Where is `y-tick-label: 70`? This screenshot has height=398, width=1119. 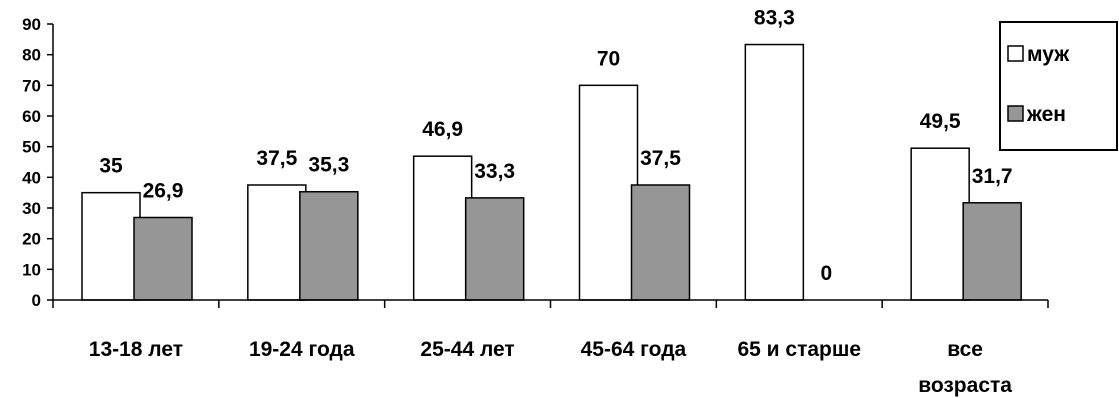
y-tick-label: 70 is located at coordinates (31, 85).